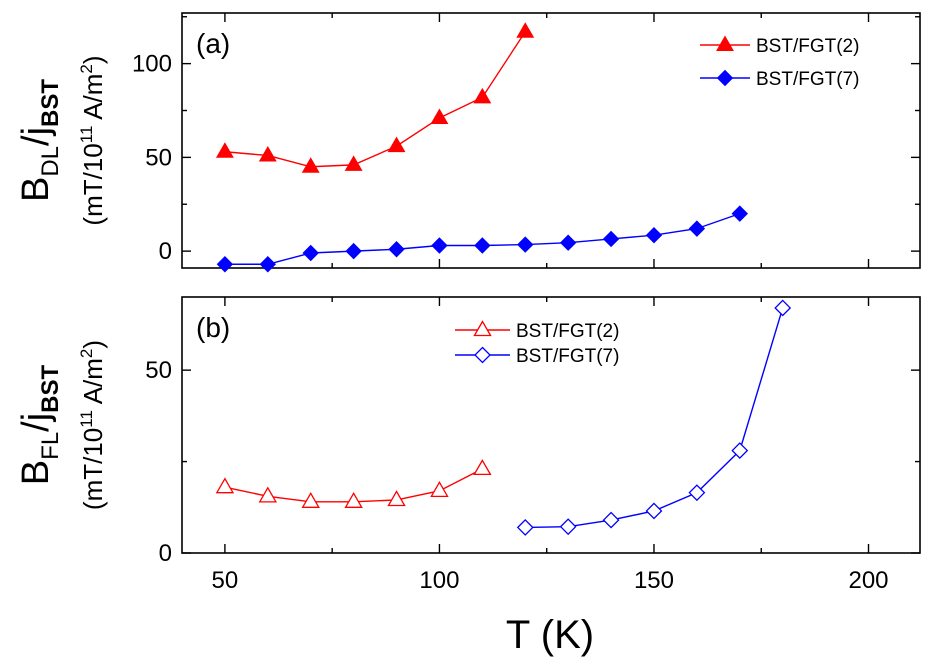 This screenshot has height=668, width=926. Describe the element at coordinates (225, 580) in the screenshot. I see `x-tick-label: 50` at that location.